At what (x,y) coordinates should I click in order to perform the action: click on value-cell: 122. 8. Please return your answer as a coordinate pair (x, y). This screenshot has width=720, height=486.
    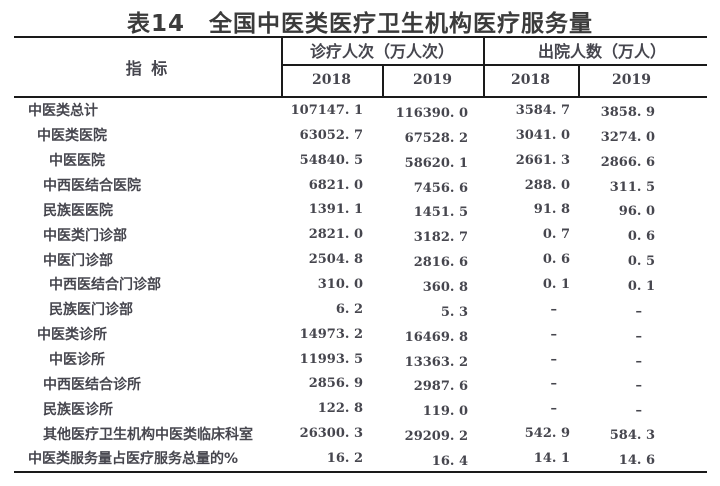
    Looking at the image, I should click on (340, 409).